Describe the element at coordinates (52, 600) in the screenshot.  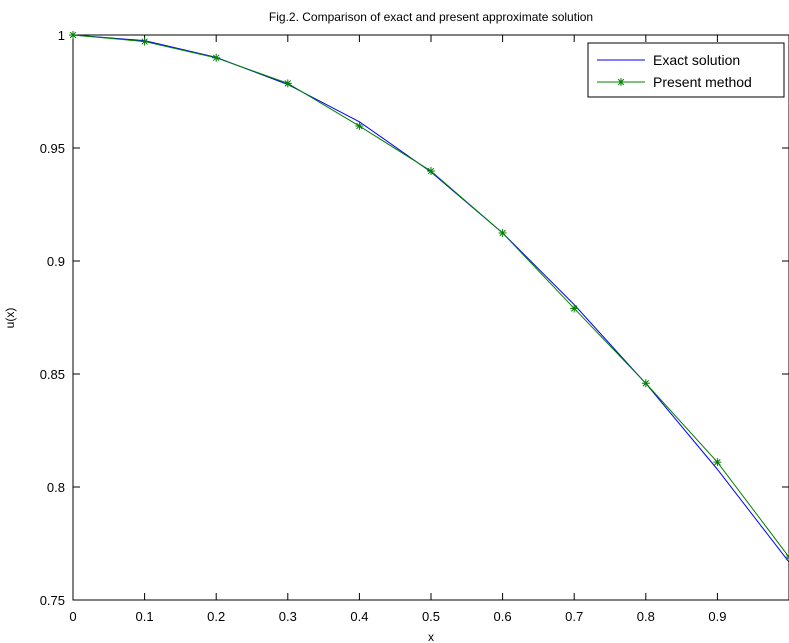
I see `y-tick-label: 0.75` at that location.